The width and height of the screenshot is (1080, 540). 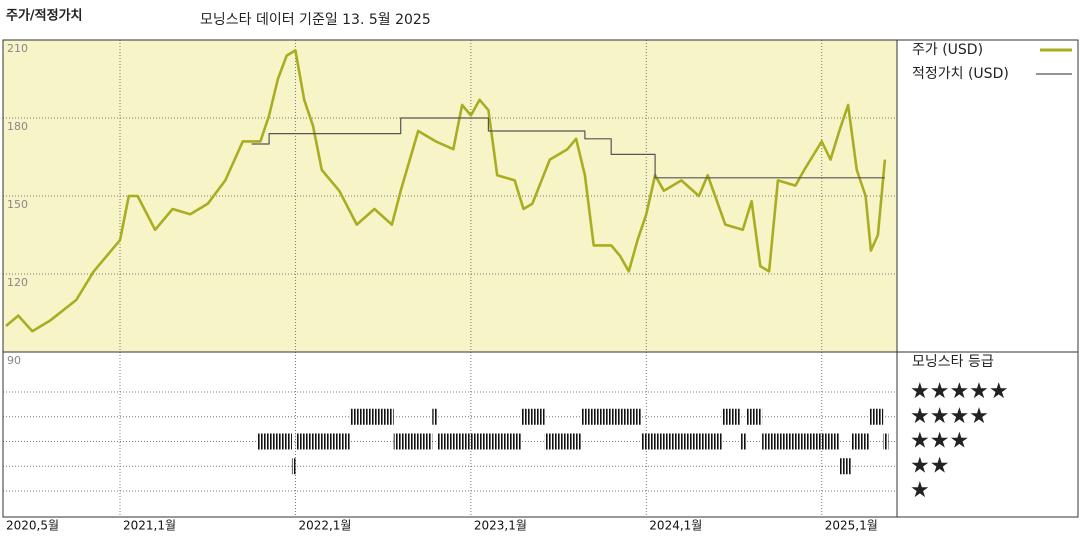 What do you see at coordinates (44, 16) in the screenshot?
I see `chart-title: 주가/적정가치` at bounding box center [44, 16].